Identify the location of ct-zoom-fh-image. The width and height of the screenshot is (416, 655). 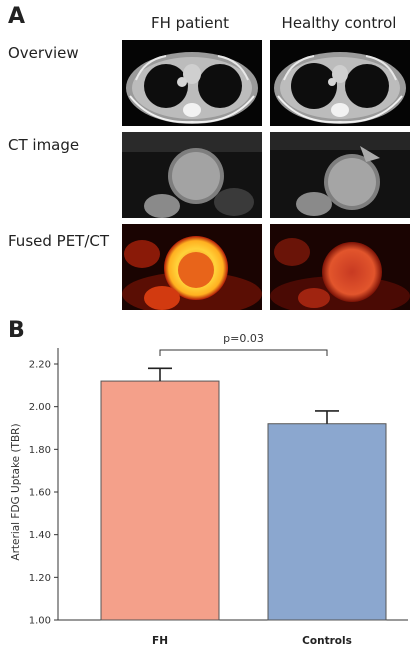
(192, 175).